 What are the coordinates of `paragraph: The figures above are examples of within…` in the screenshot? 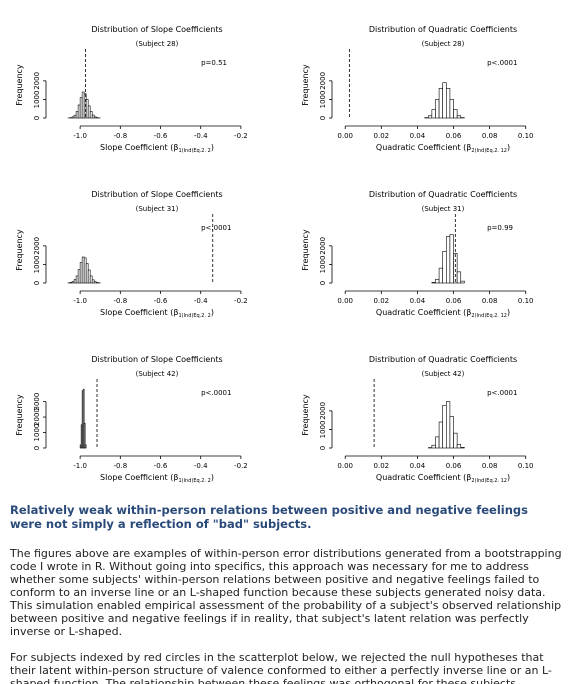 It's located at (286, 592).